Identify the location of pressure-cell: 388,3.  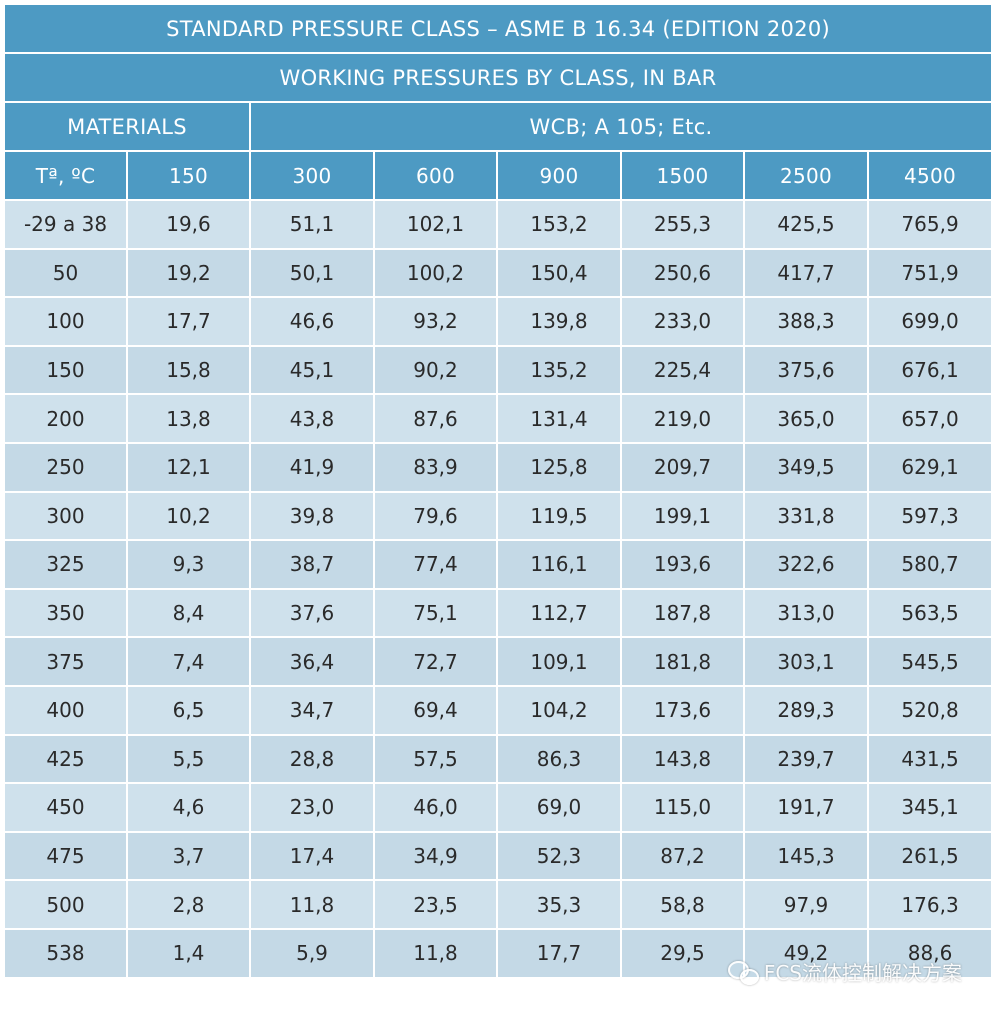
(806, 321).